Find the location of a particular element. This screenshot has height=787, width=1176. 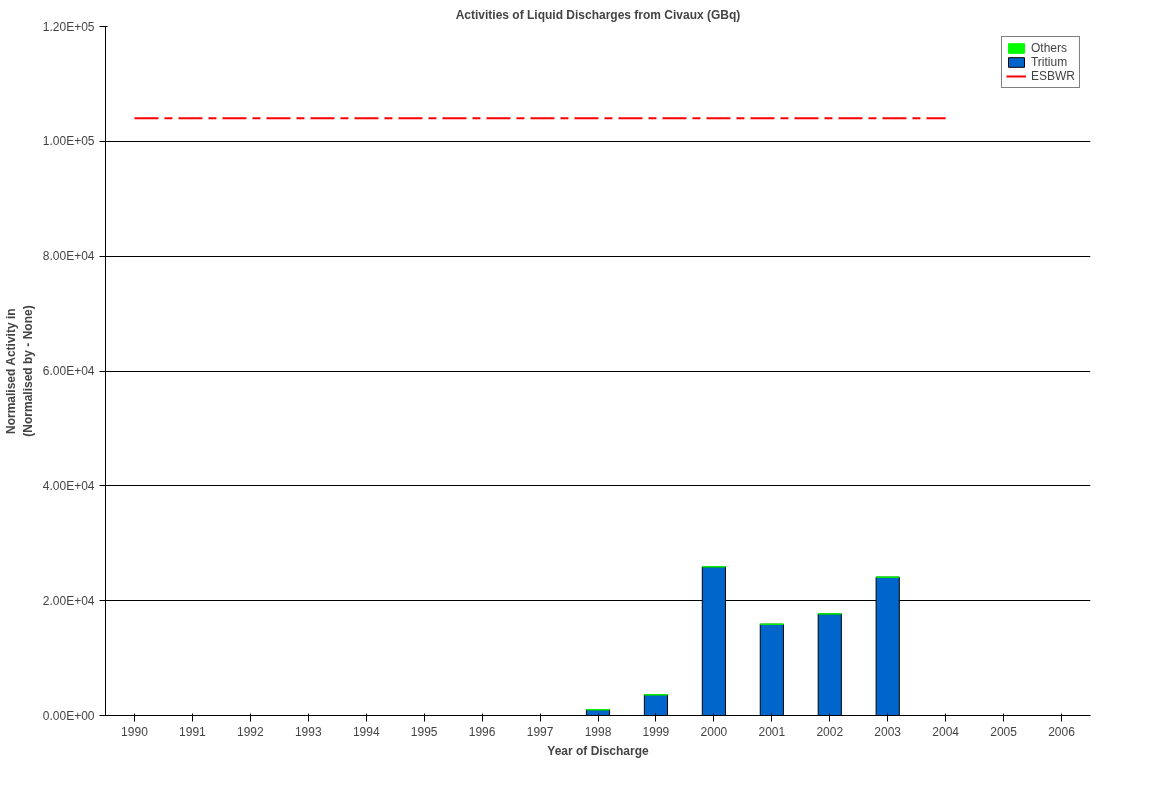

x-tick-label: 1991 is located at coordinates (193, 731).